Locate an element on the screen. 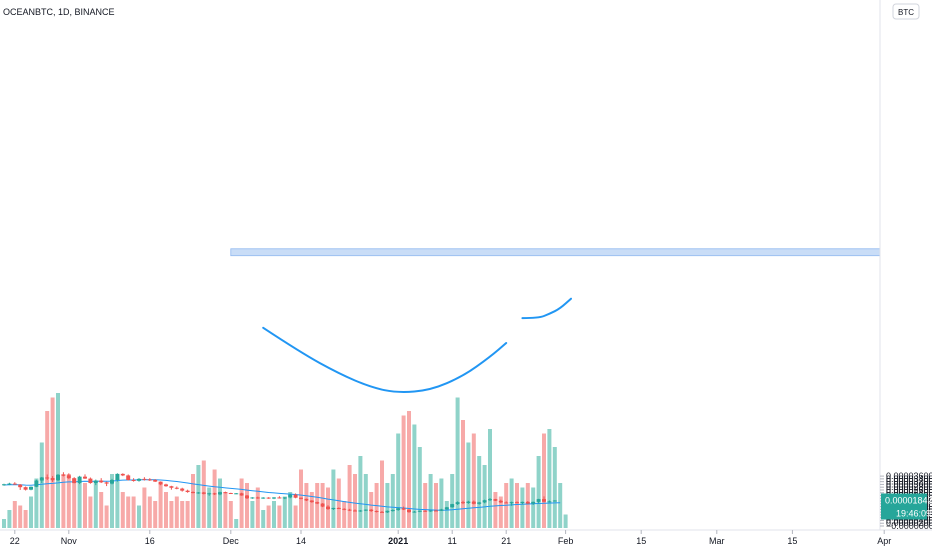 The width and height of the screenshot is (932, 550). cup-arc is located at coordinates (385, 359).